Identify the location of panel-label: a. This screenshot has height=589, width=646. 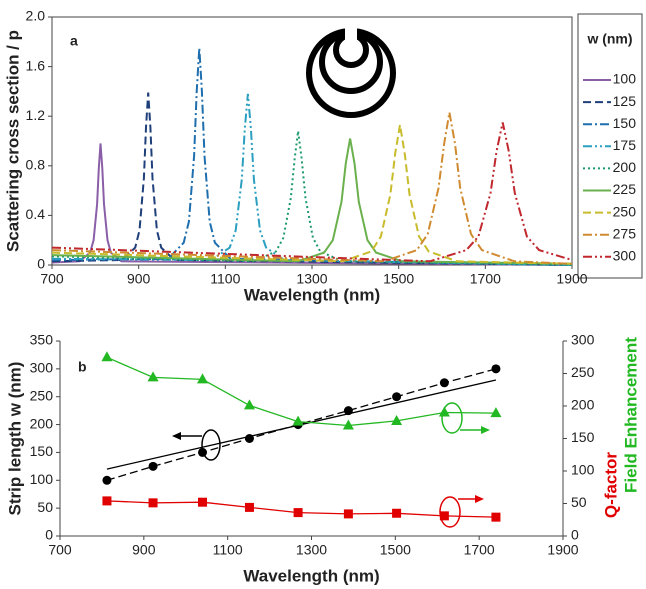
(74, 41).